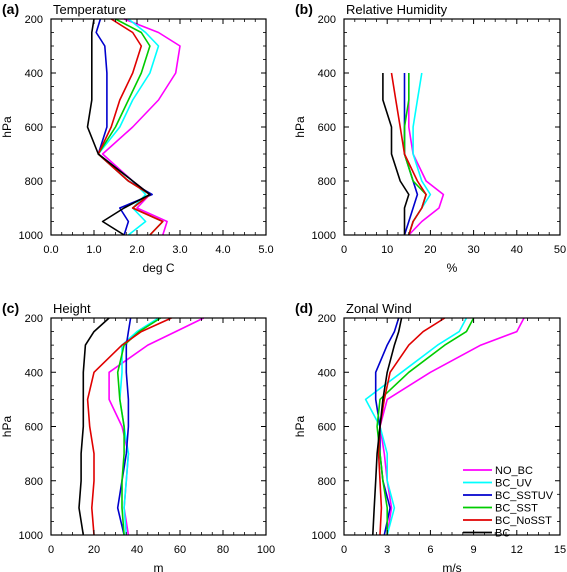  What do you see at coordinates (474, 550) in the screenshot?
I see `x-tick-label: 9` at bounding box center [474, 550].